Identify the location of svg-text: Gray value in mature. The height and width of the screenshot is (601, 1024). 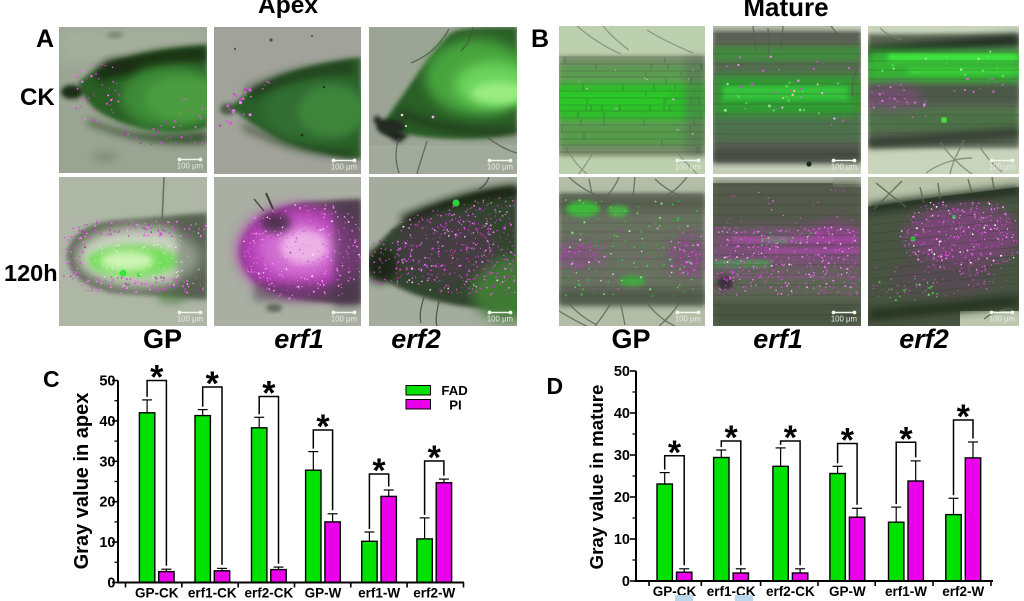
(596, 477).